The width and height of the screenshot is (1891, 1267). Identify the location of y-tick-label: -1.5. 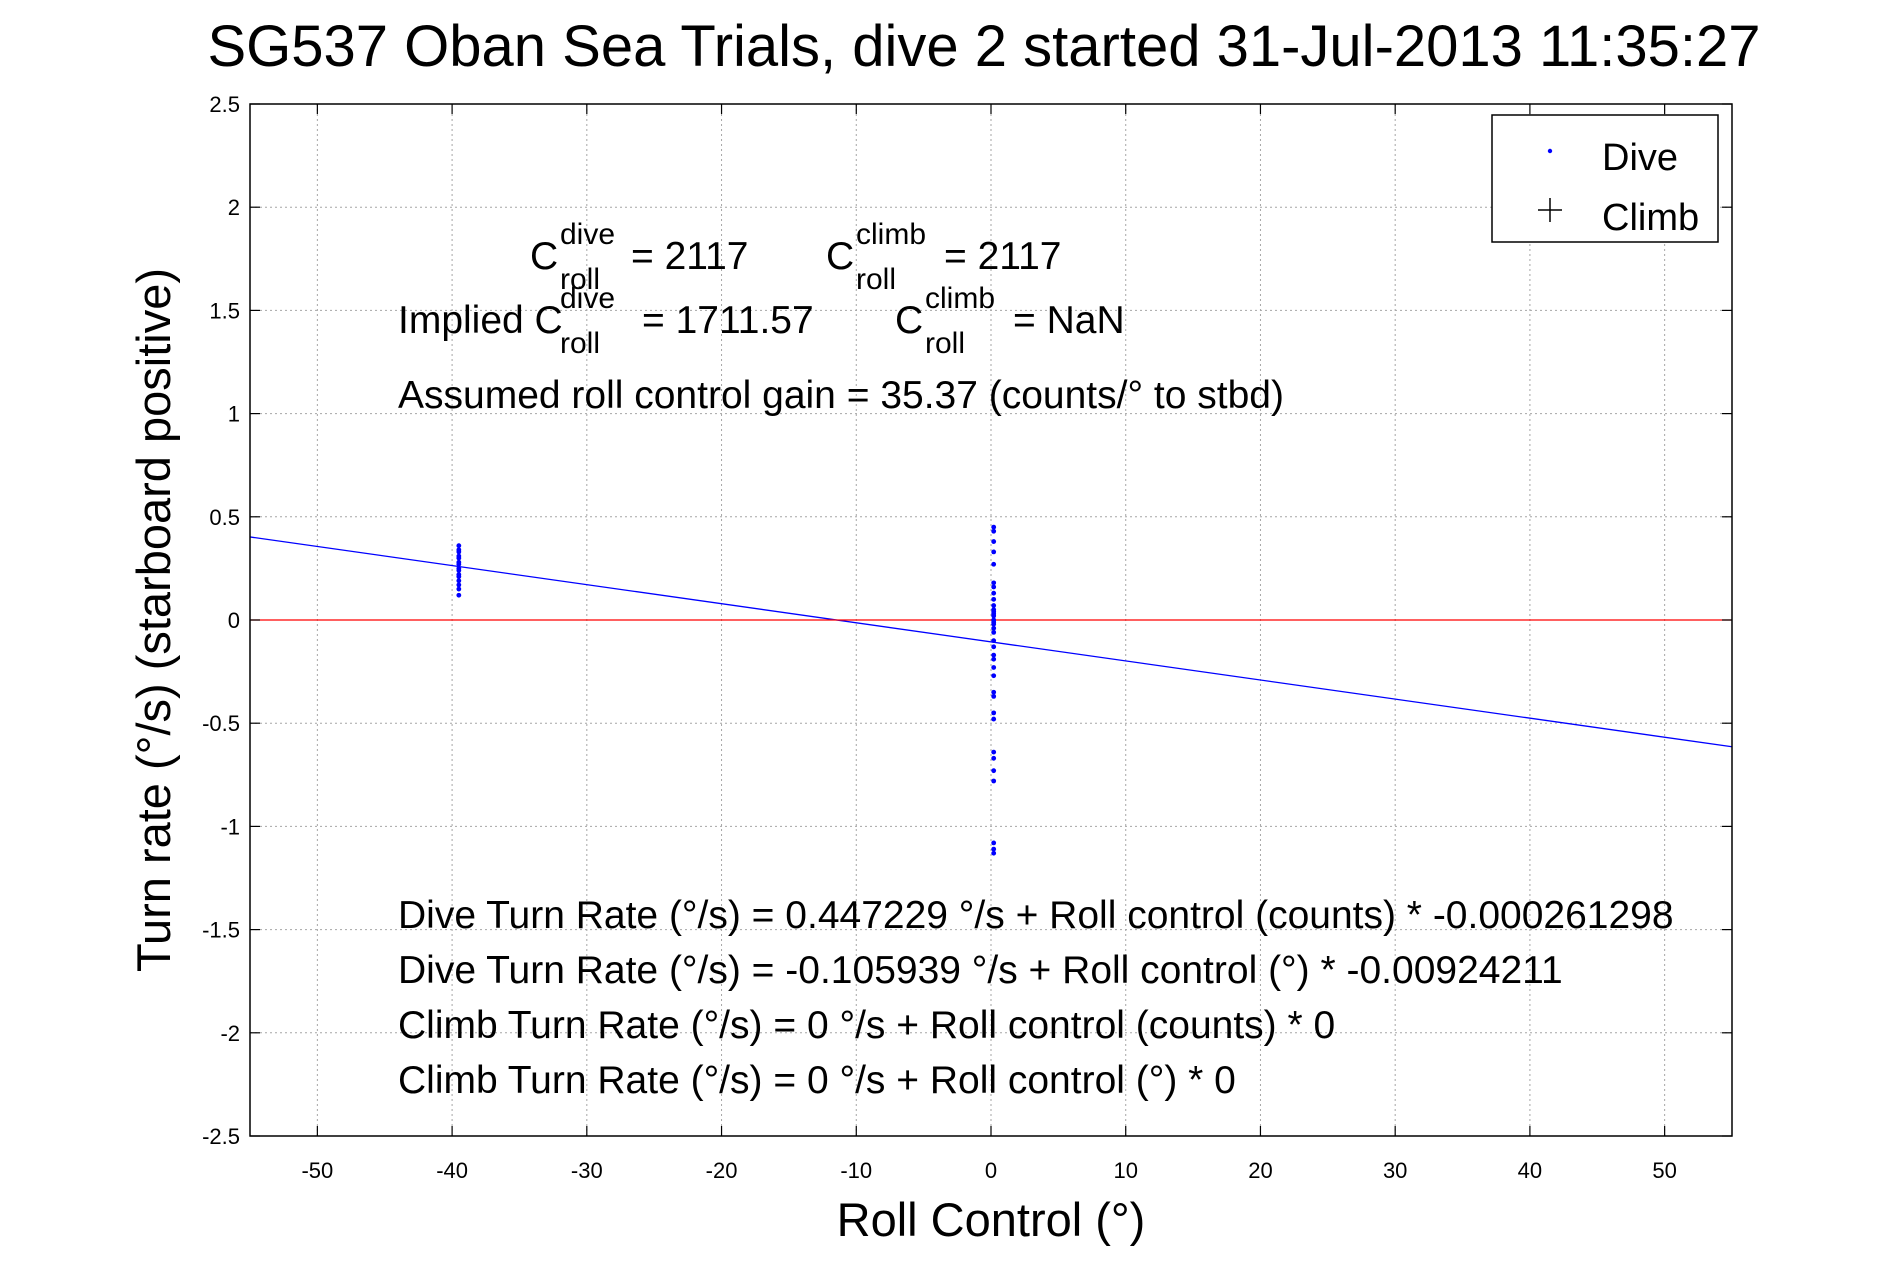
(221, 930).